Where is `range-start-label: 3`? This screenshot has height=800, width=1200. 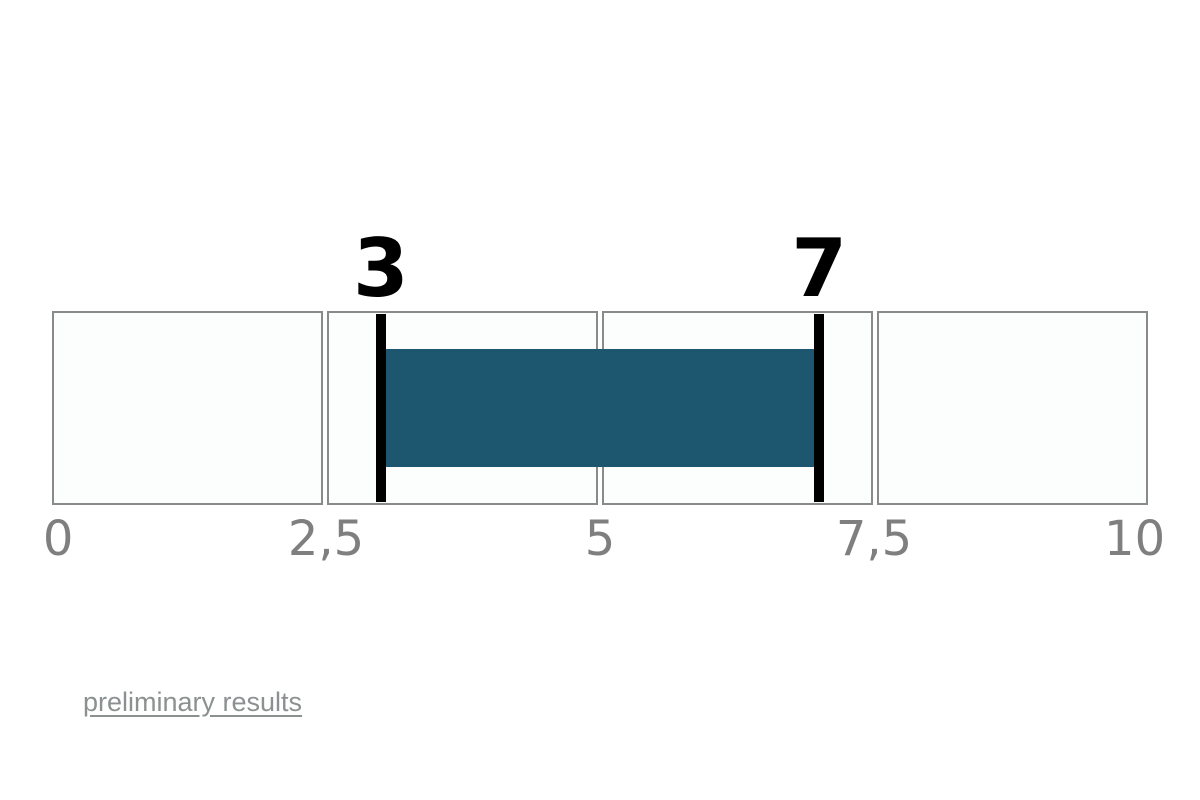
range-start-label: 3 is located at coordinates (380, 268).